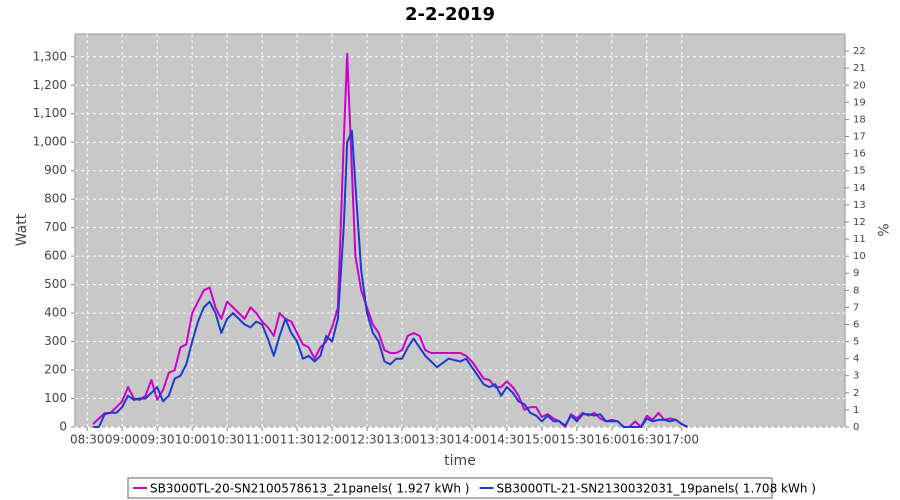 The width and height of the screenshot is (900, 500). Describe the element at coordinates (472, 440) in the screenshot. I see `x-tick-label: 14:00` at that location.